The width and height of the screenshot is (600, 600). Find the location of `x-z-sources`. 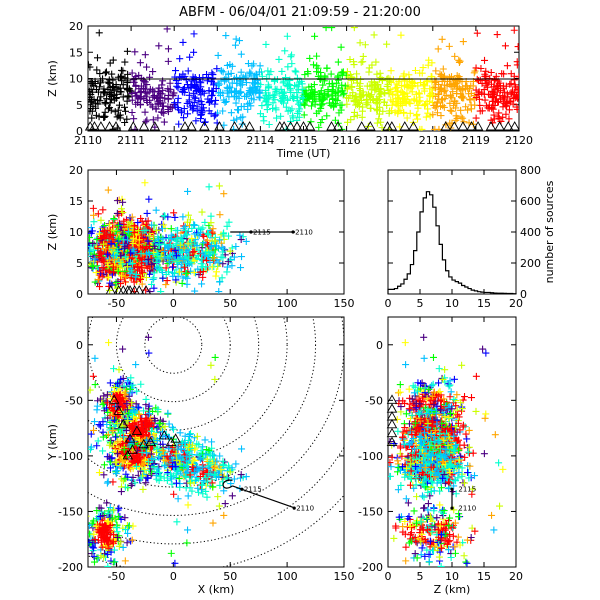

x-z-sources is located at coordinates (169, 236).